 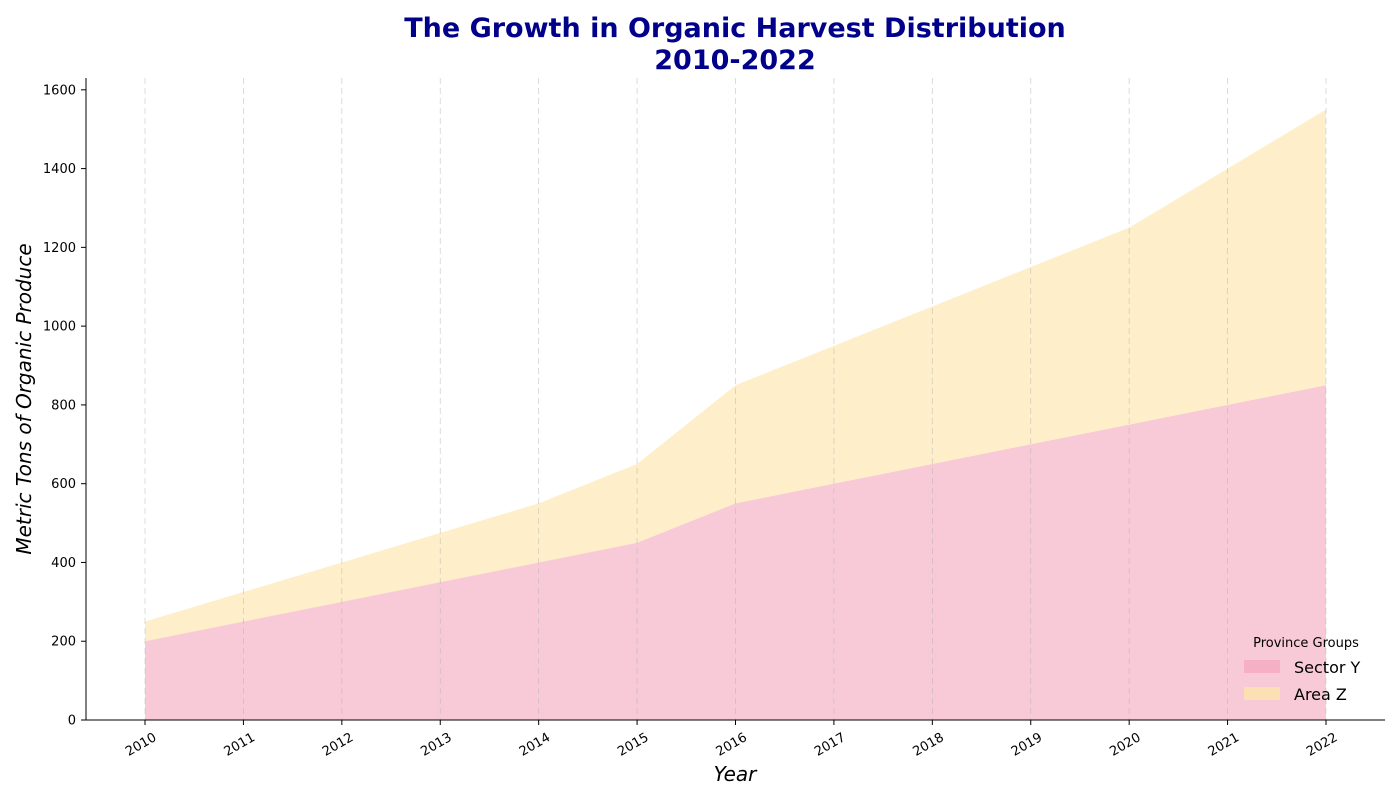 What do you see at coordinates (63, 484) in the screenshot?
I see `y-tick-label: 600` at bounding box center [63, 484].